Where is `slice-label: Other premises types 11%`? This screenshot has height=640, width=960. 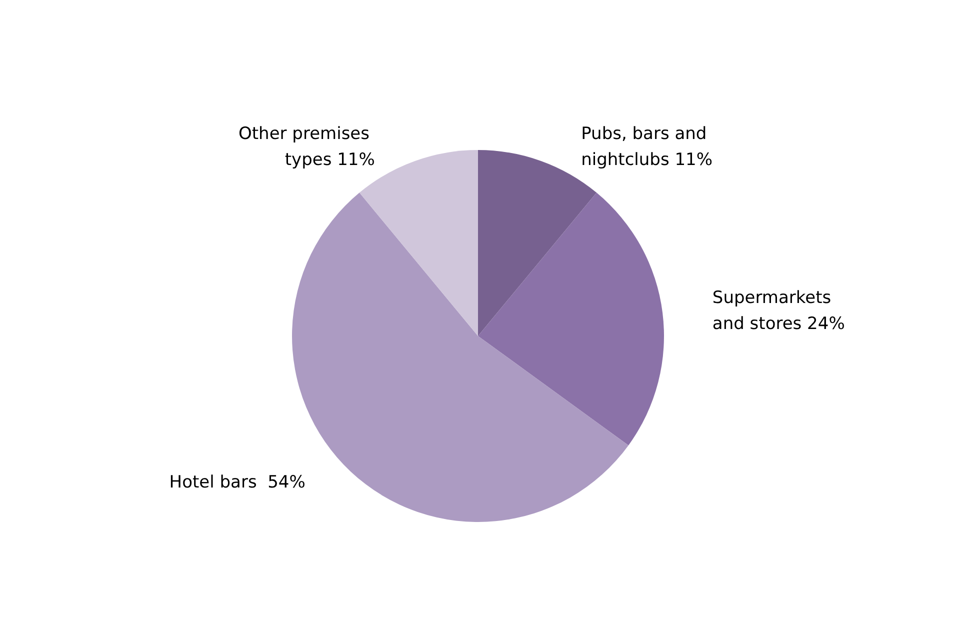
slice-label: Other premises types 11% is located at coordinates (306, 147).